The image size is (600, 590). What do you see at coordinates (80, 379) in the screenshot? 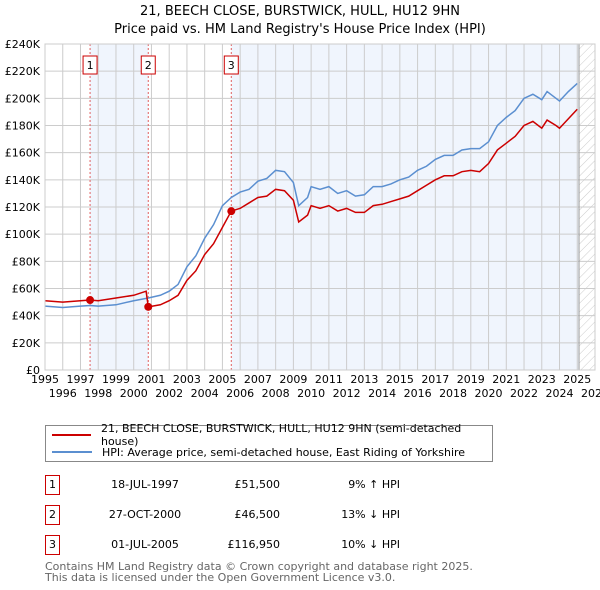
I see `x-tick-label: 1997` at bounding box center [80, 379].